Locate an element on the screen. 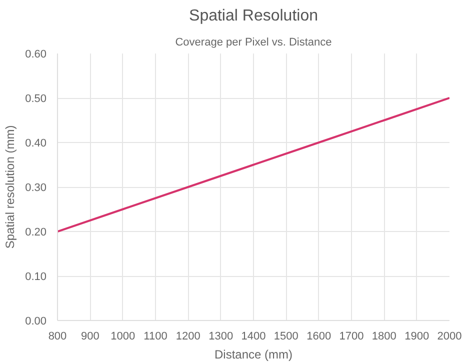 This screenshot has height=364, width=474. y-tick-label: 0.20 is located at coordinates (36, 232).